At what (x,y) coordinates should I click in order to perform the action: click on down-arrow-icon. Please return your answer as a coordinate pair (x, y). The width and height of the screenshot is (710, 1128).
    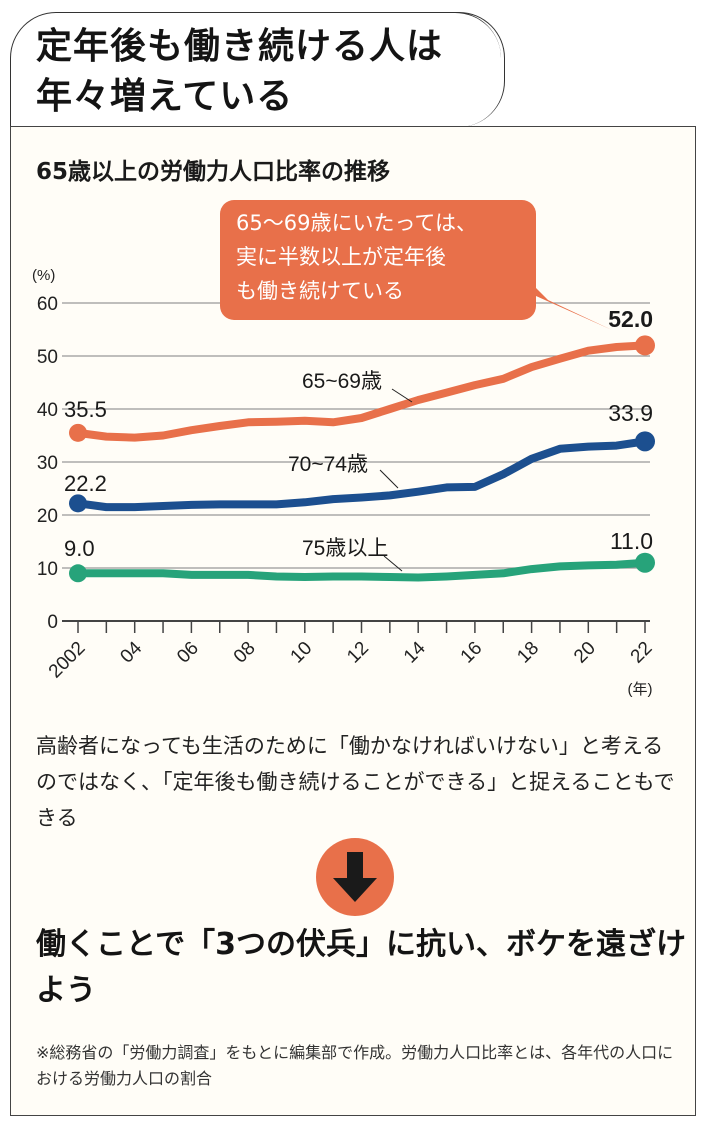
    Looking at the image, I should click on (355, 877).